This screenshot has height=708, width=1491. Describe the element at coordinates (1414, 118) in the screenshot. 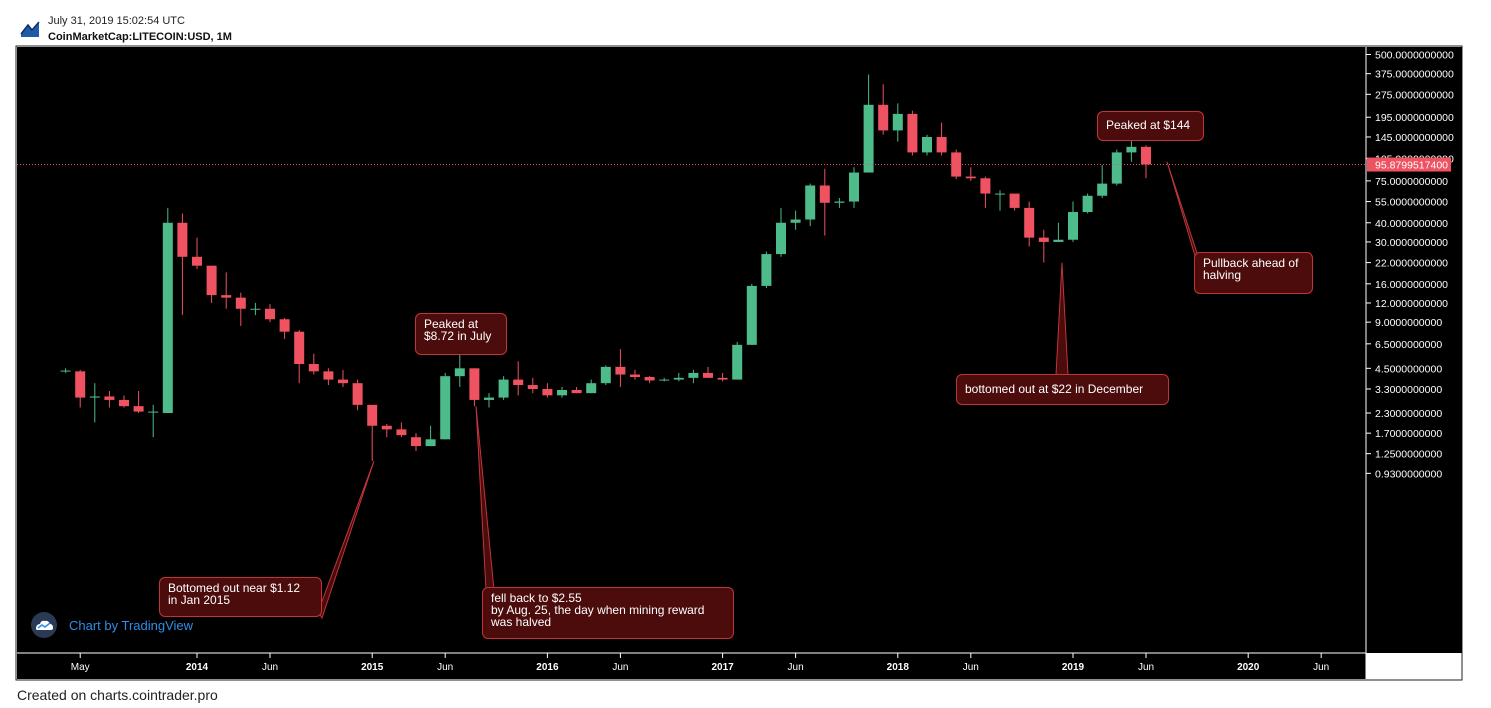

I see `y-tick-label: 195.0000000000` at that location.